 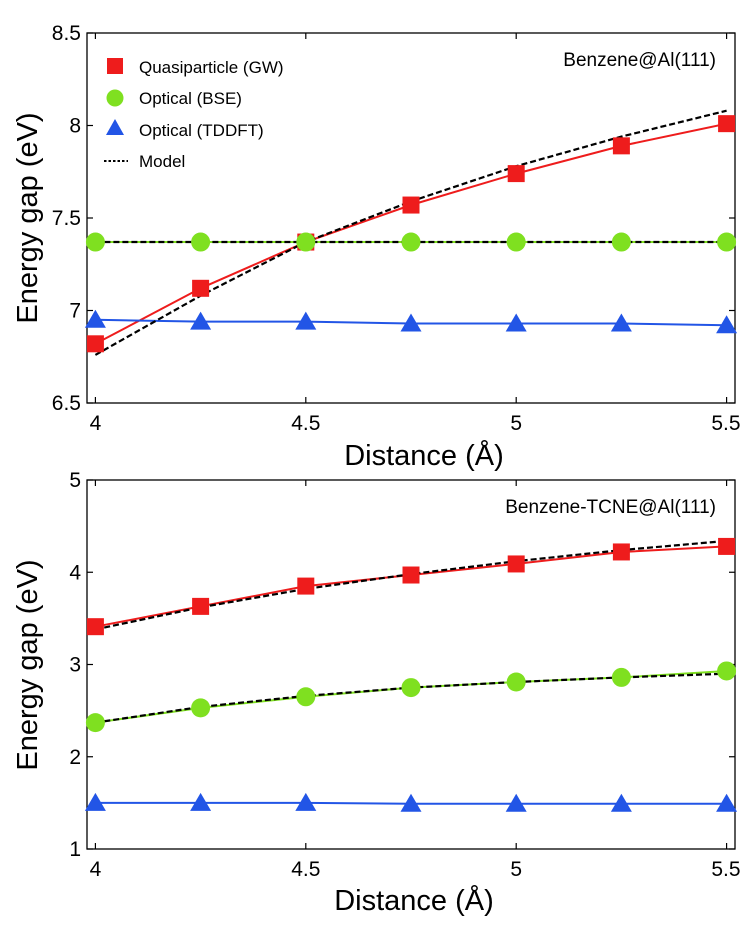 I want to click on legend-label-model: Model, so click(x=162, y=161).